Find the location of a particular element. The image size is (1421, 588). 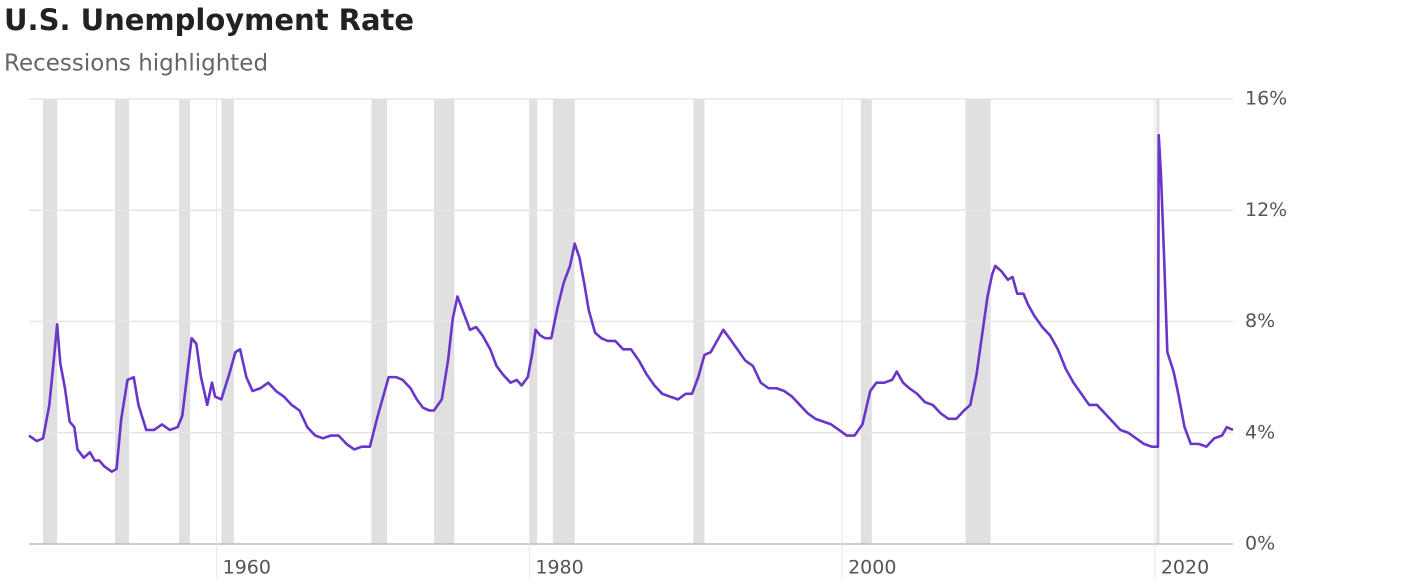

chart-title: U.S. Unemployment Rate is located at coordinates (209, 20).